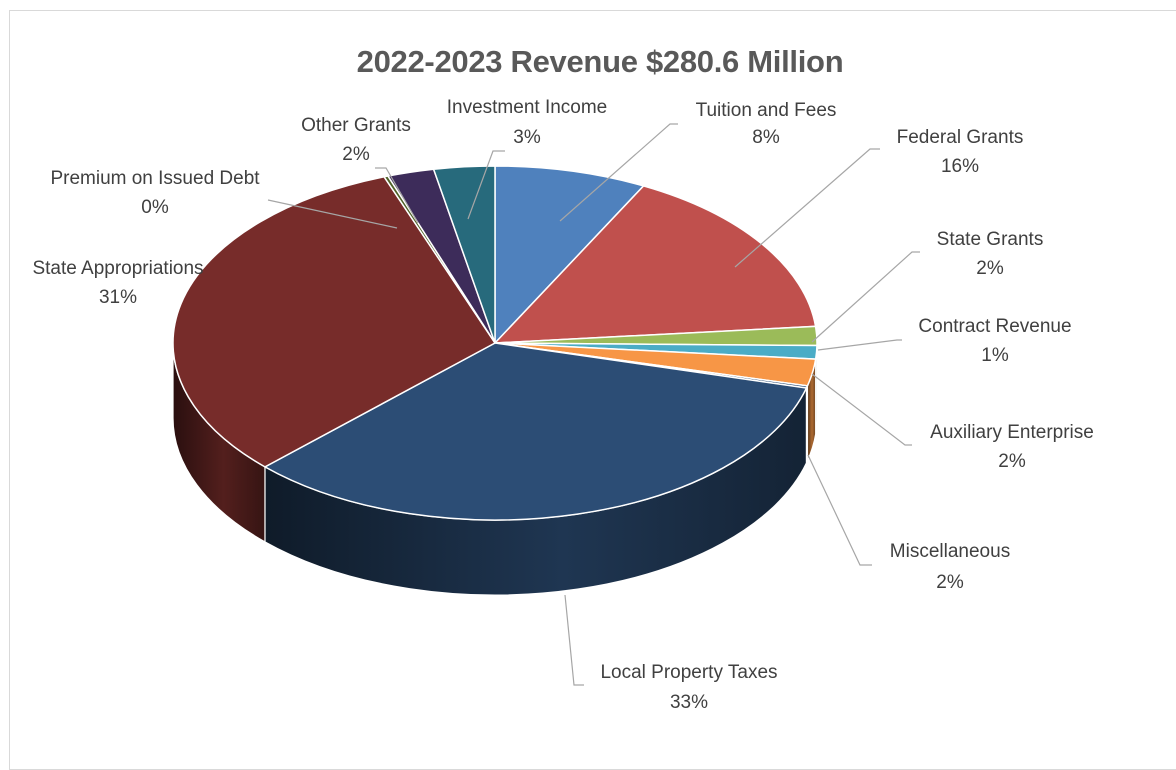  I want to click on slice-label-premium-on-issued-debt: Premium on Issued Debt, so click(155, 178).